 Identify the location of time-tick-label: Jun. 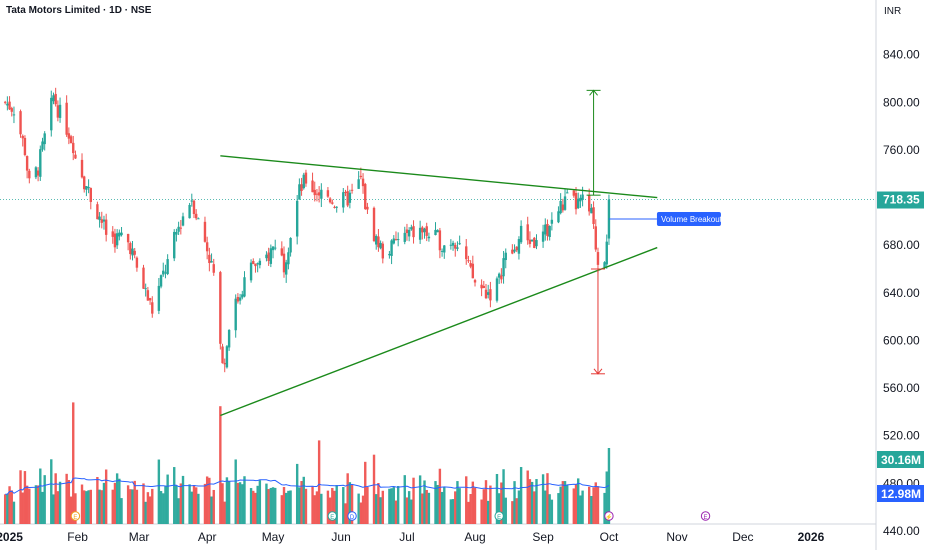
(340, 537).